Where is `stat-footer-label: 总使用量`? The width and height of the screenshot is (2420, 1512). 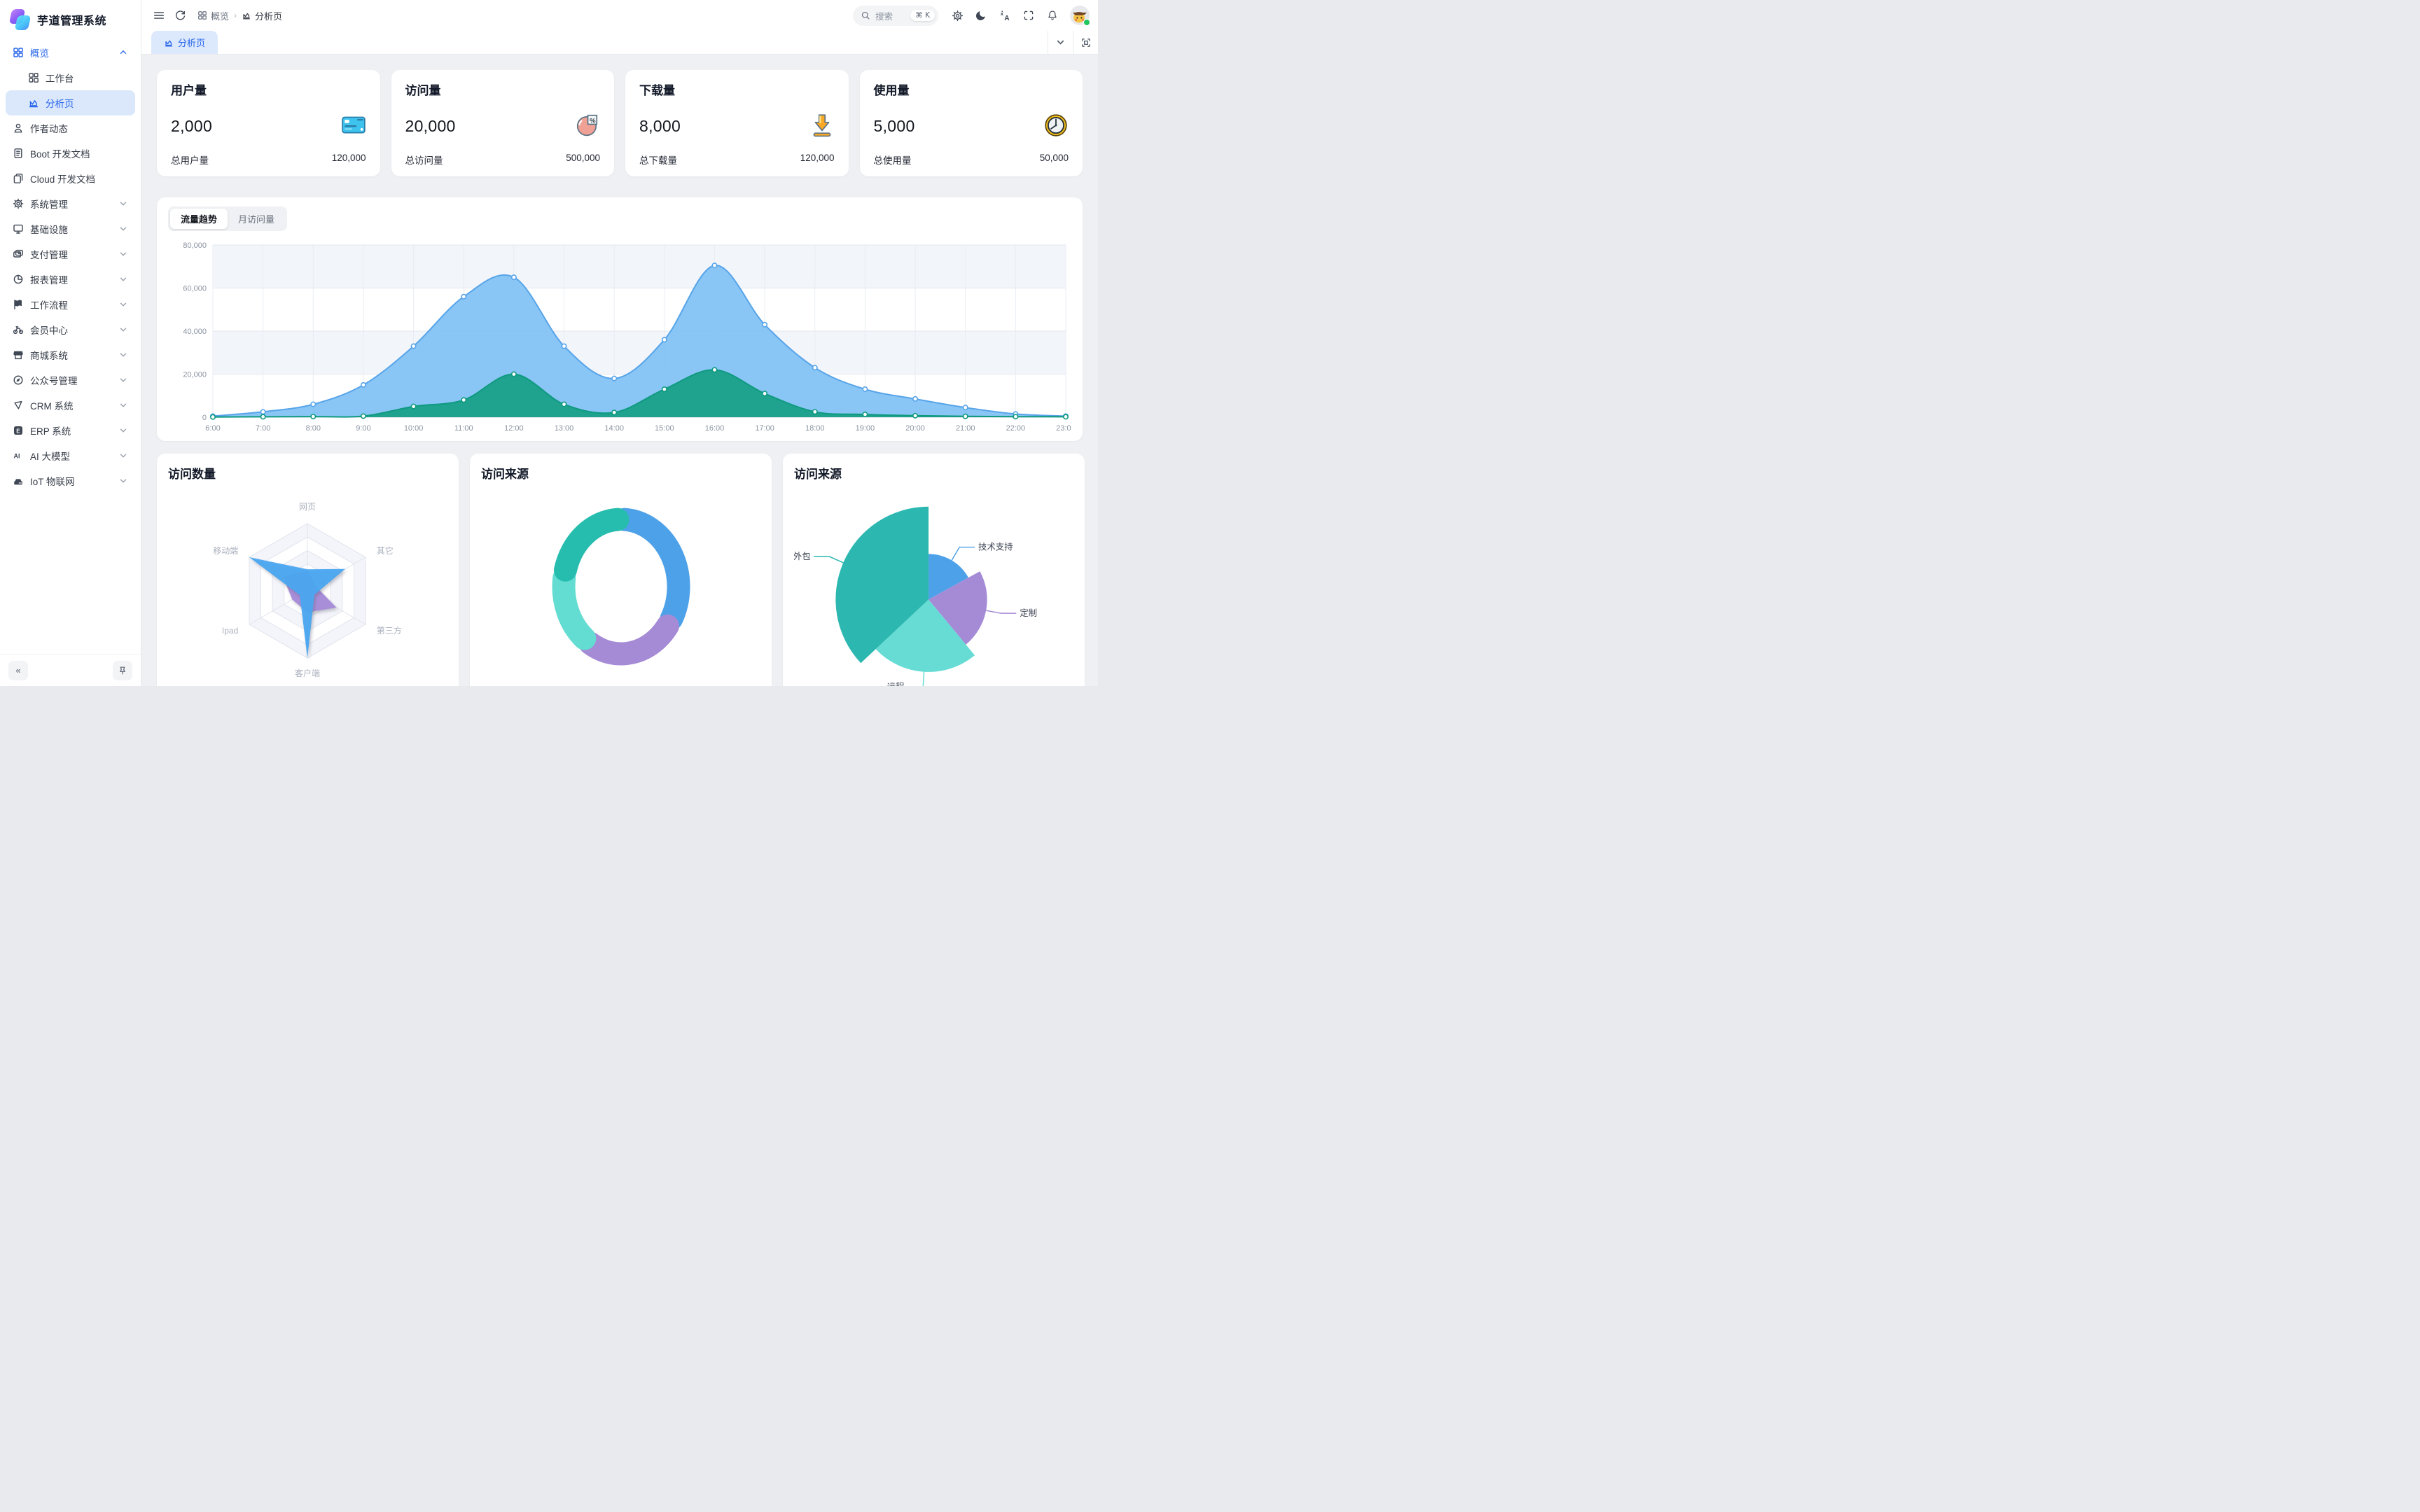
stat-footer-label: 总使用量 is located at coordinates (892, 160).